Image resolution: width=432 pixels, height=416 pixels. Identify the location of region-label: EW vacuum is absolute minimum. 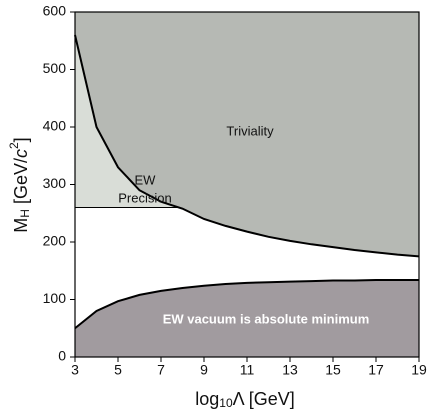
(266, 318).